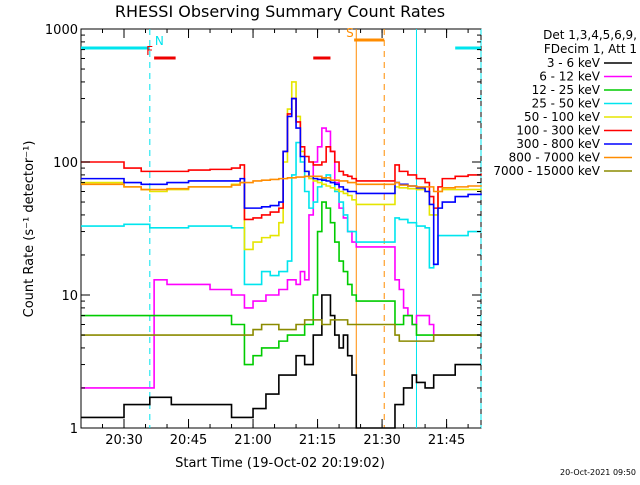 The height and width of the screenshot is (485, 640). Describe the element at coordinates (69, 296) in the screenshot. I see `y-tick-label: 10` at that location.